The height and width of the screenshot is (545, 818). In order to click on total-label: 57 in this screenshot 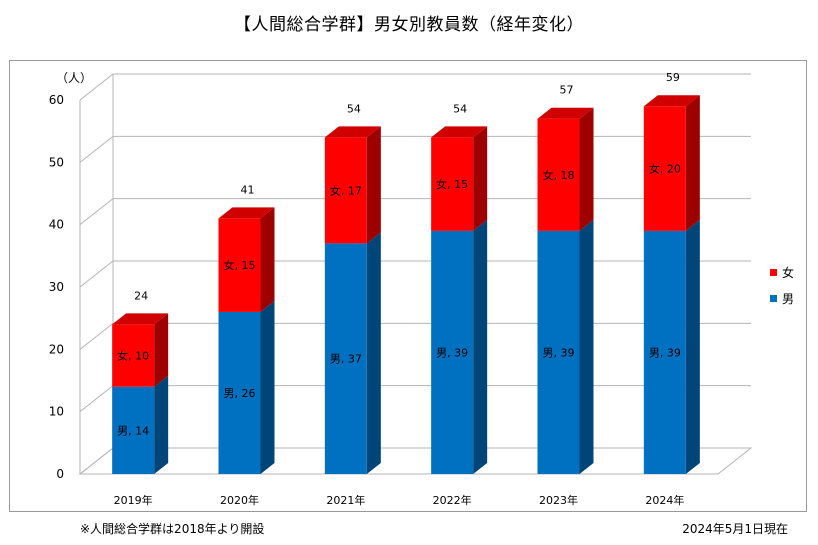, I will do `click(567, 90)`.